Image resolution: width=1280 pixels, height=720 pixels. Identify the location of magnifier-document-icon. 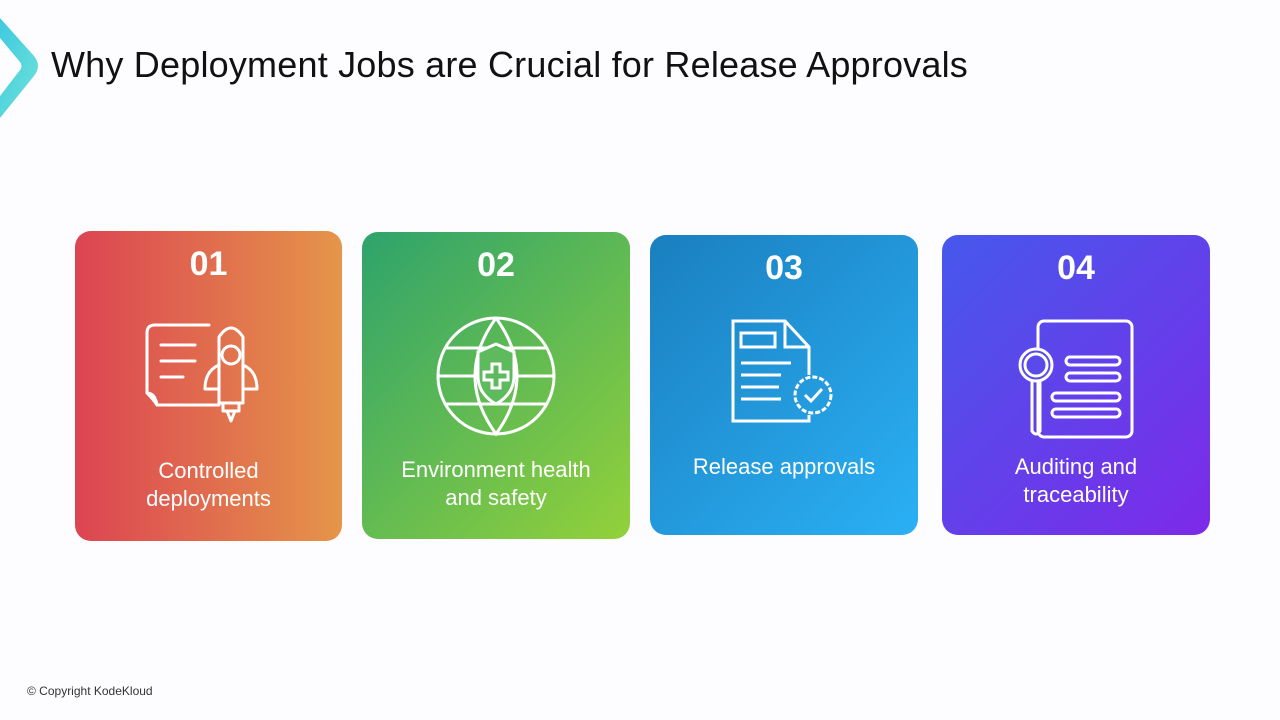
(1076, 379).